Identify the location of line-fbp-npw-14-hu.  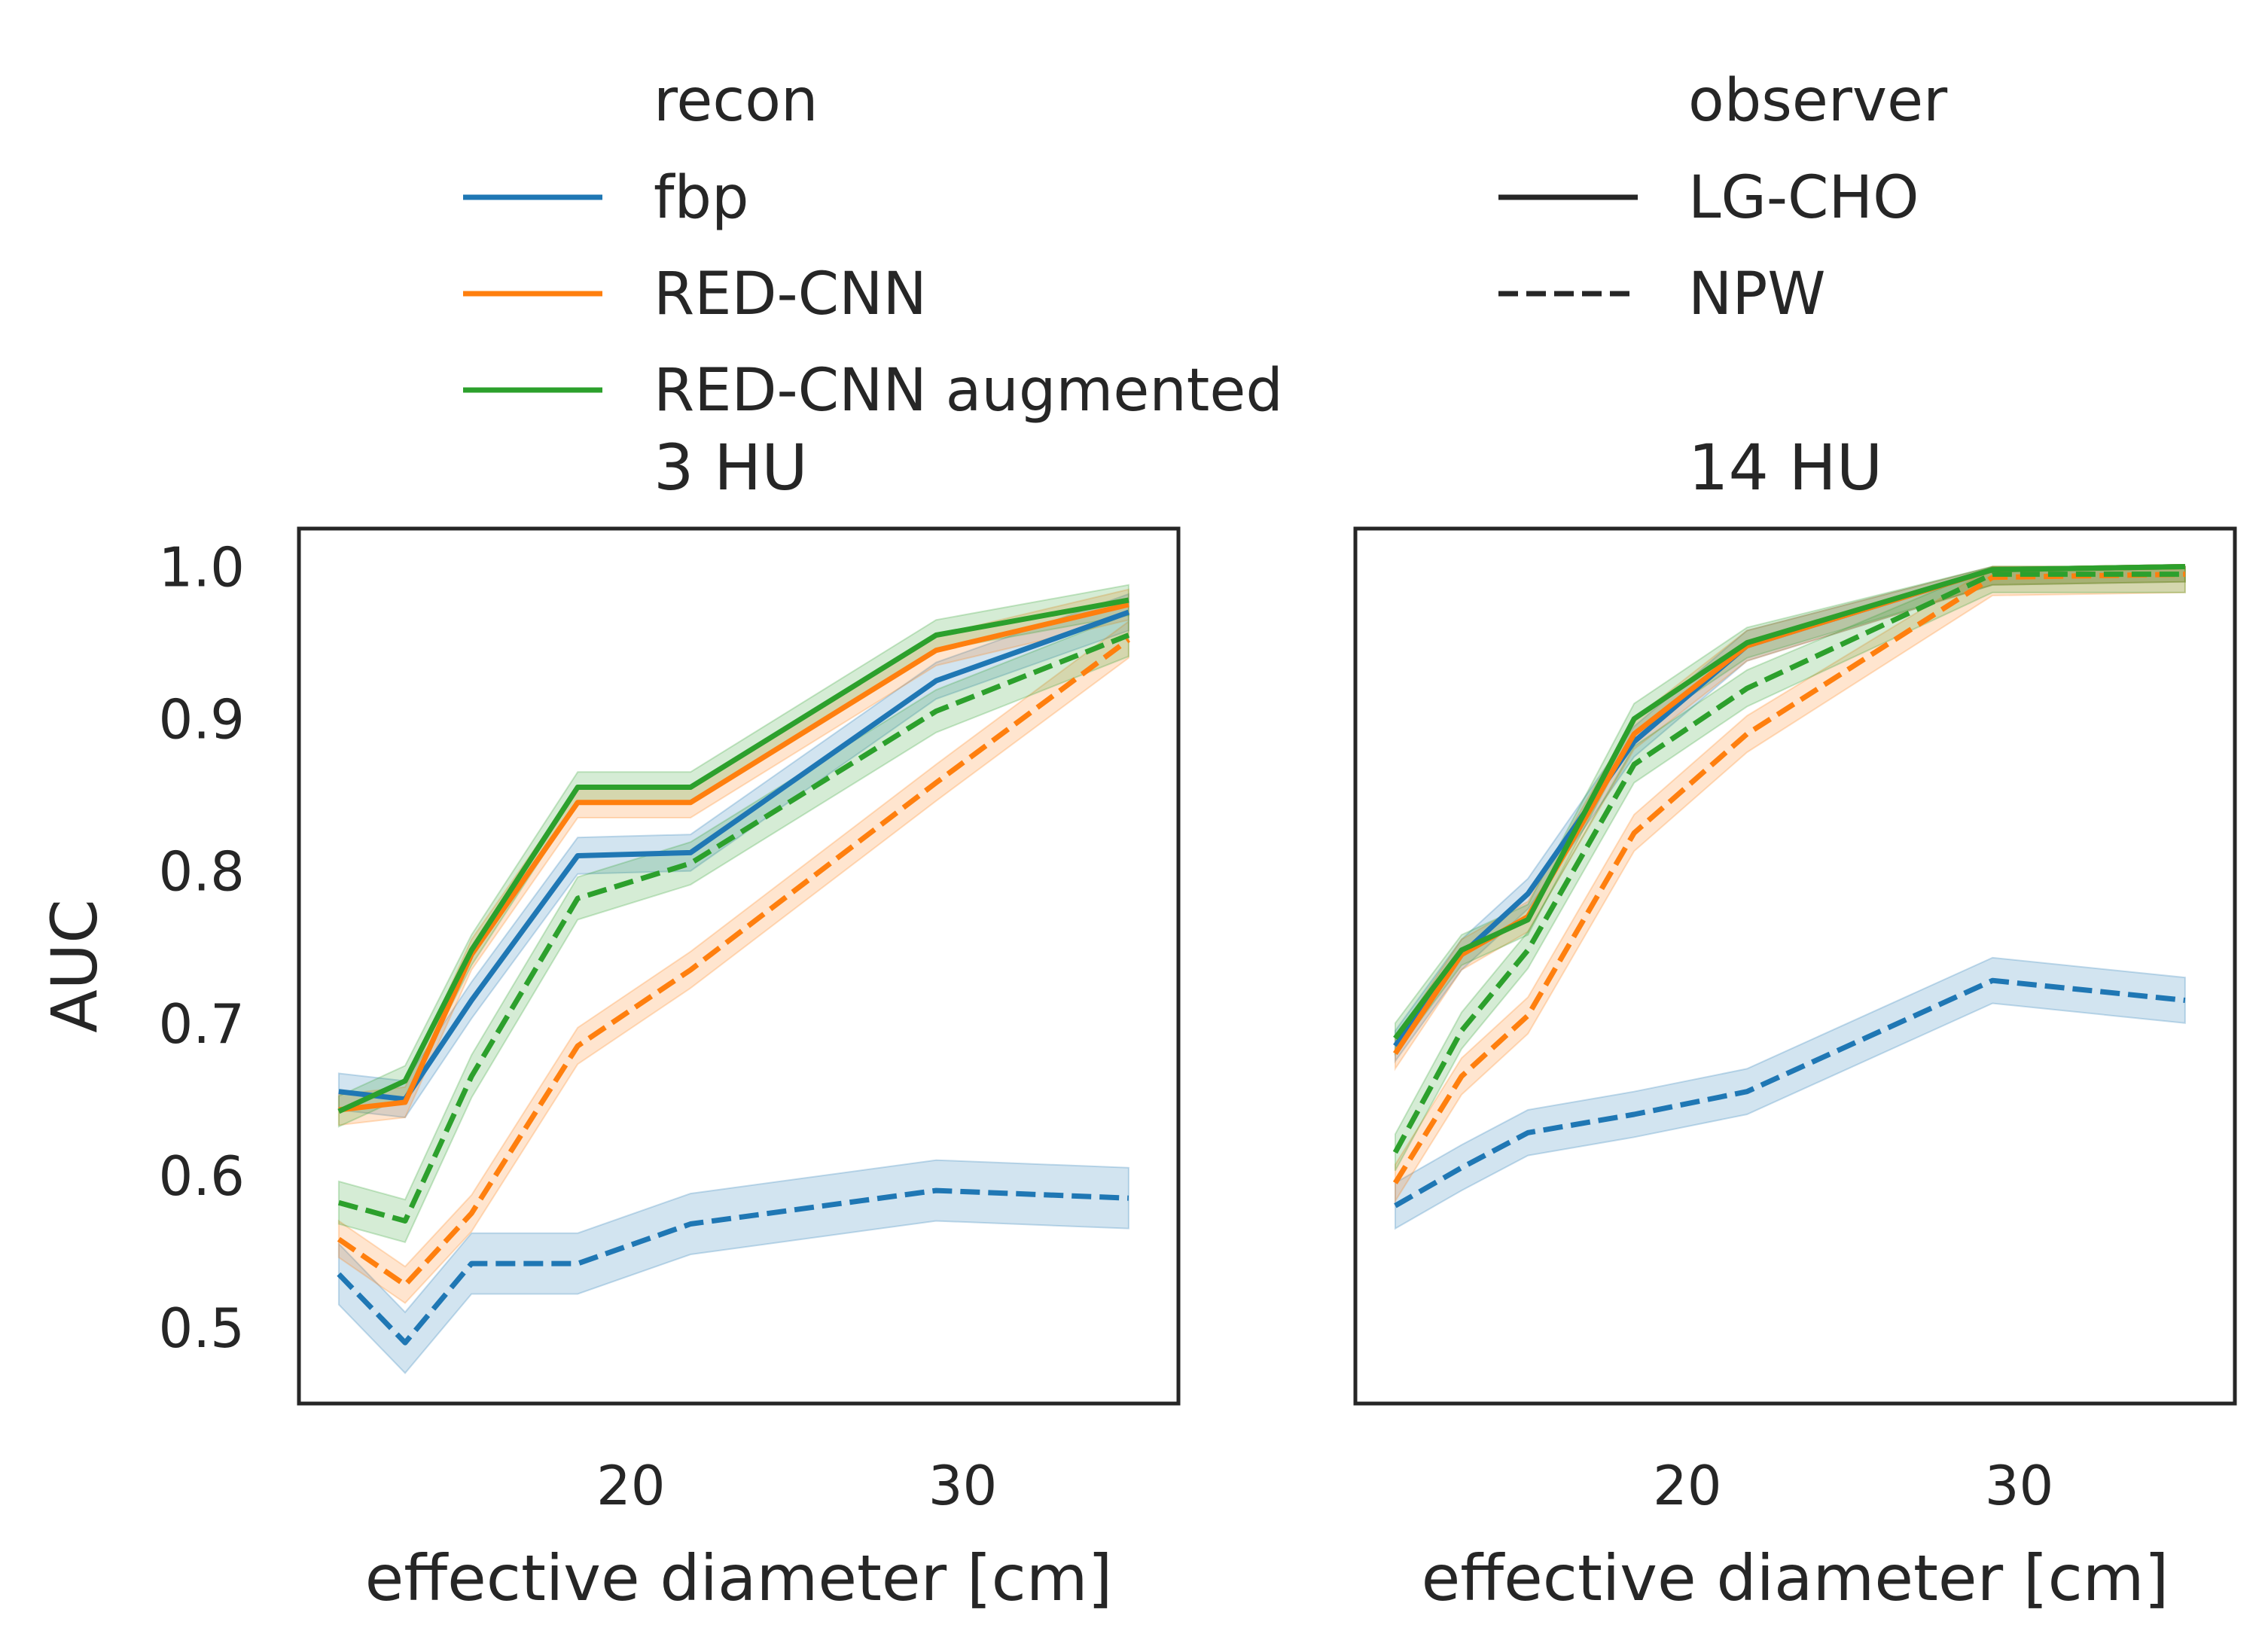
(1790, 1093).